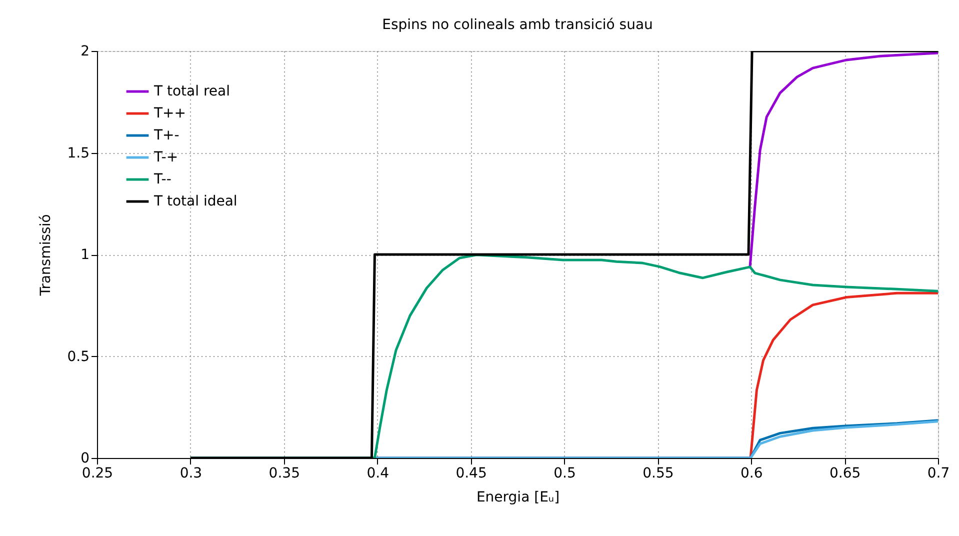 This screenshot has width=959, height=536. I want to click on x-axis-title: Energia [Eᵤ], so click(518, 498).